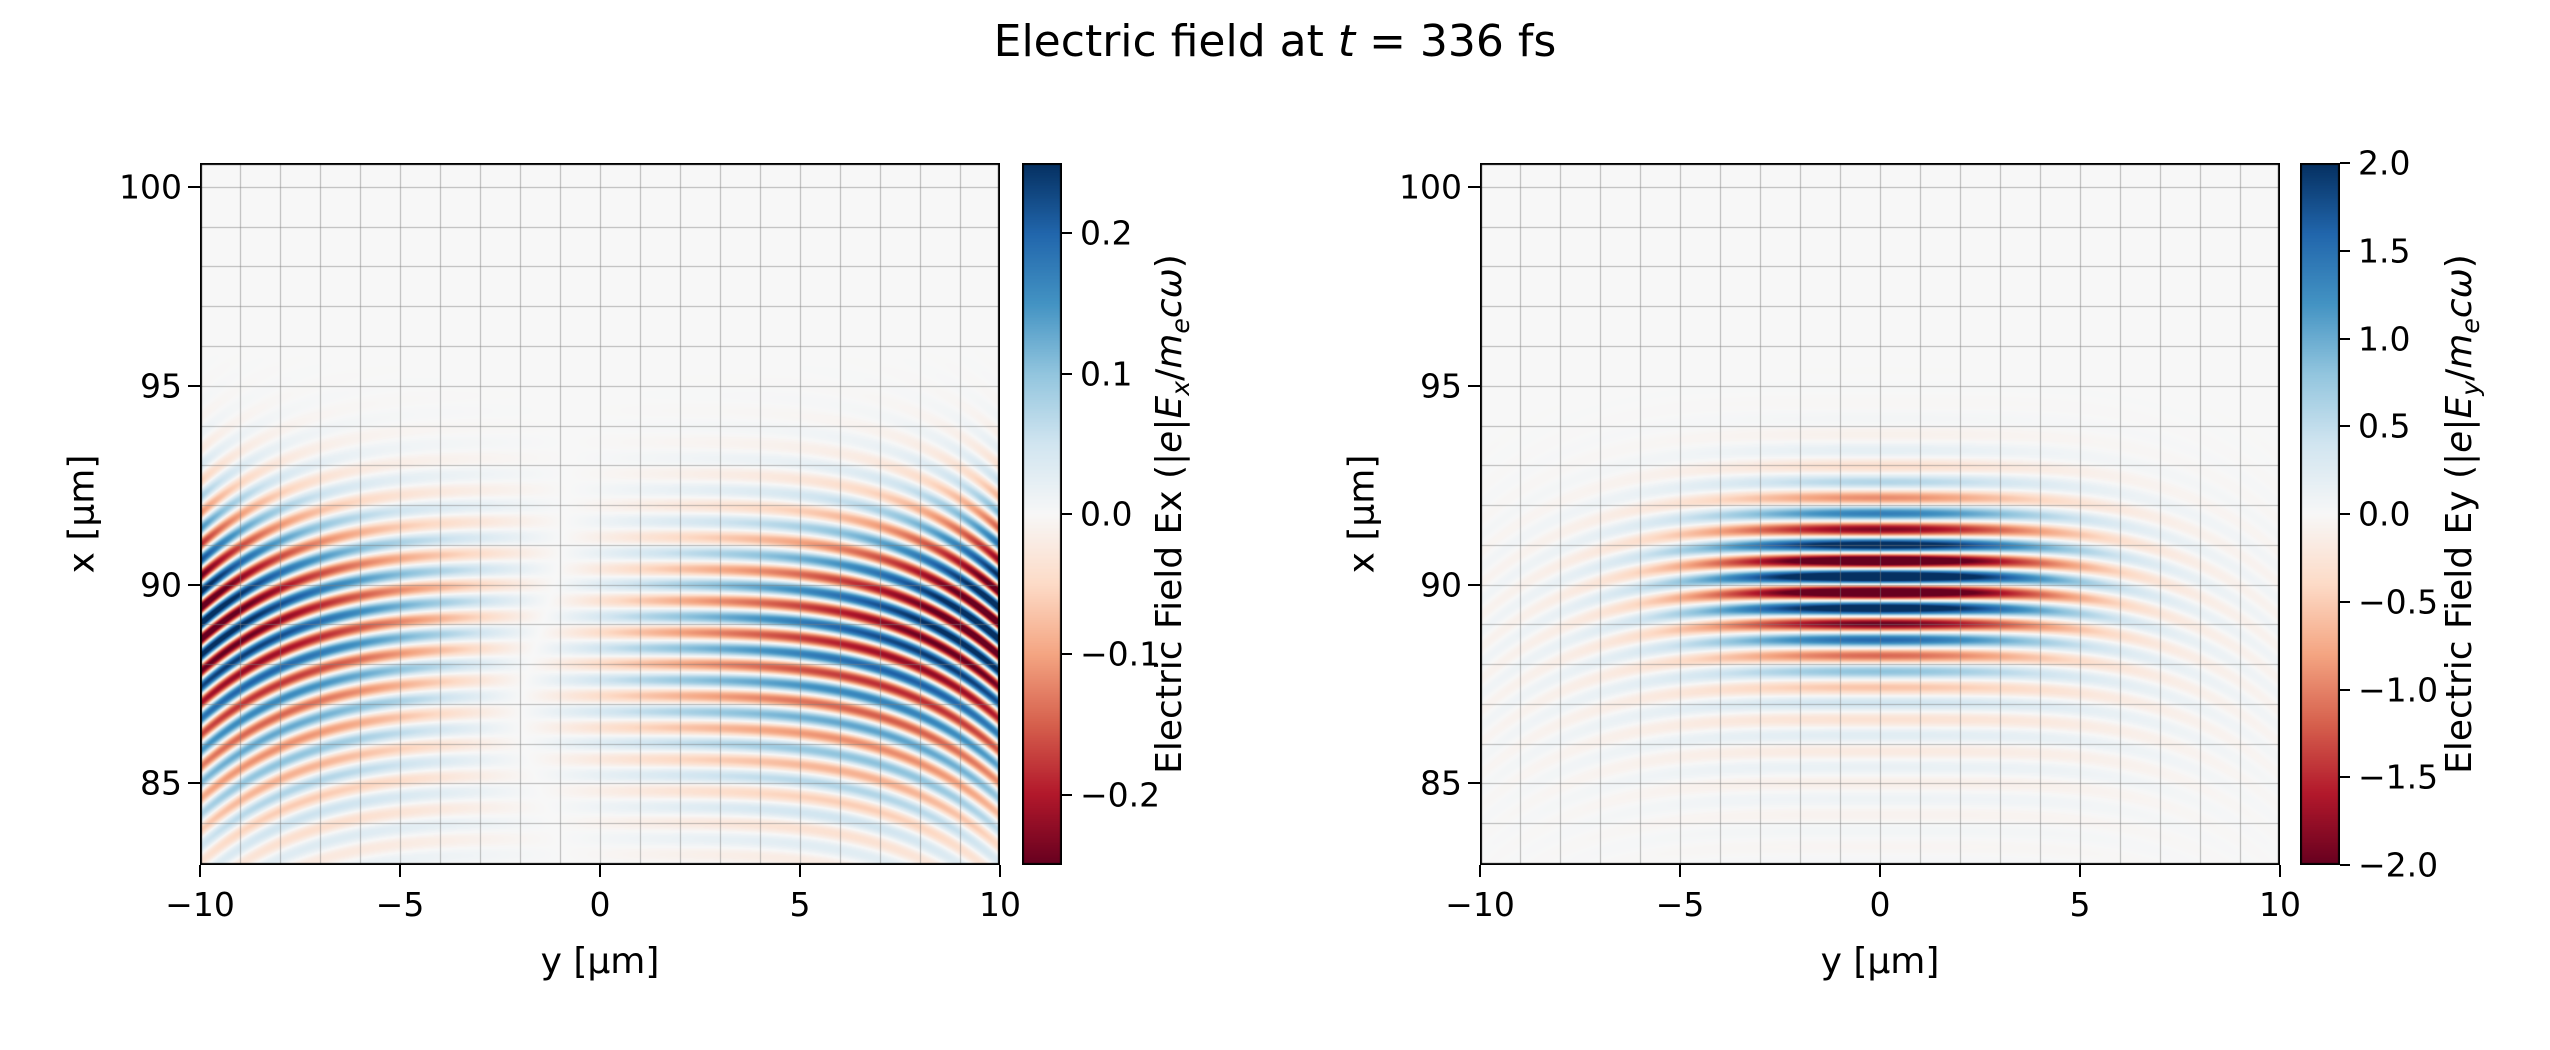 This screenshot has height=1050, width=2550. I want to click on ey-colorbar-label: Electric Field Ey (|e|Ey/mecω), so click(2462, 514).